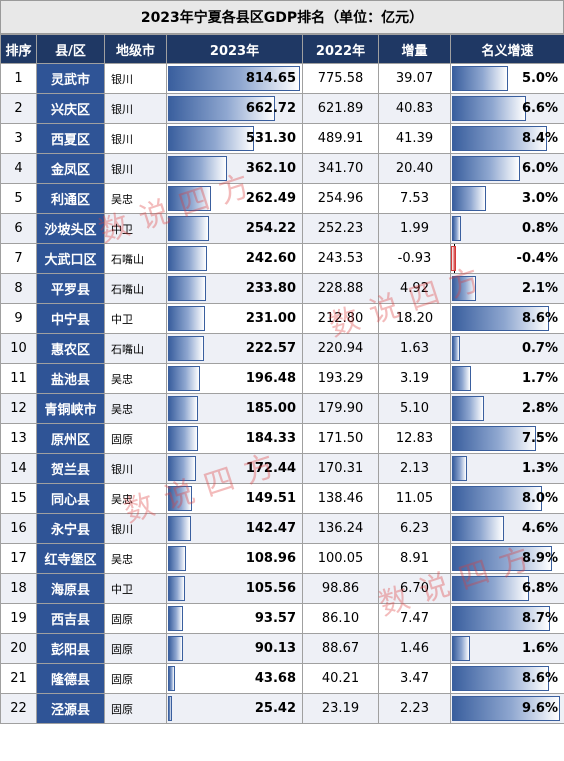  What do you see at coordinates (507, 108) in the screenshot?
I see `growth-rate-cell: 6.6%` at bounding box center [507, 108].